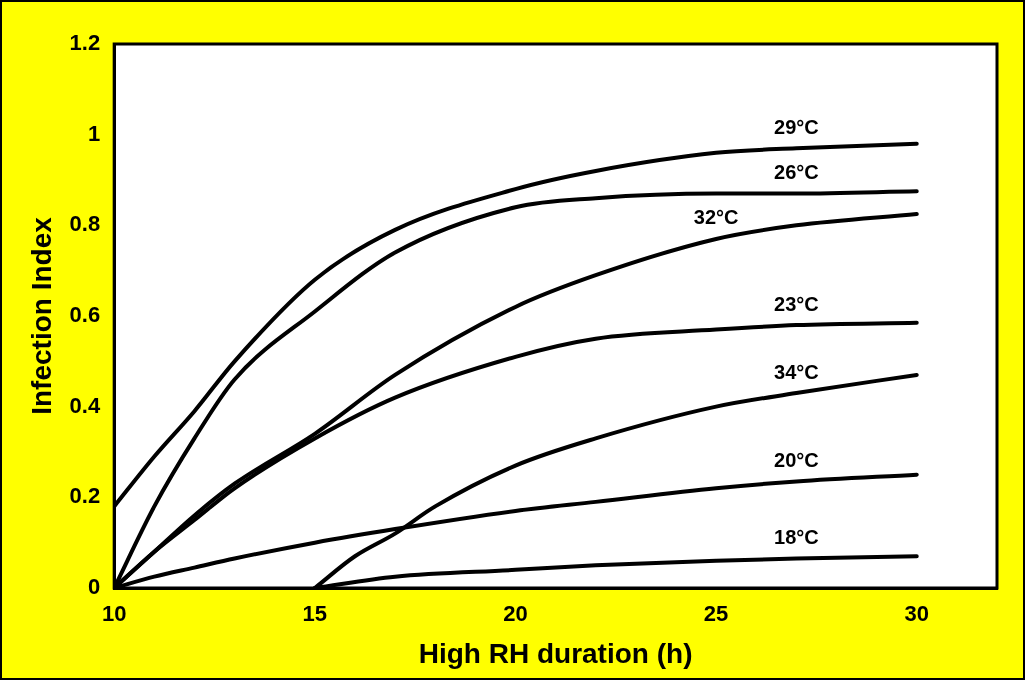 The image size is (1025, 680). What do you see at coordinates (796, 303) in the screenshot?
I see `series-label: 23°C` at bounding box center [796, 303].